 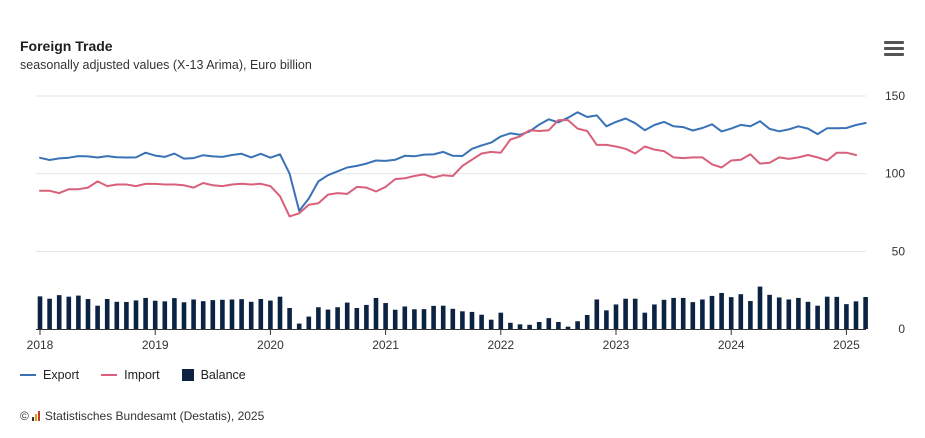 I want to click on x-tick-label: 2021, so click(x=385, y=345).